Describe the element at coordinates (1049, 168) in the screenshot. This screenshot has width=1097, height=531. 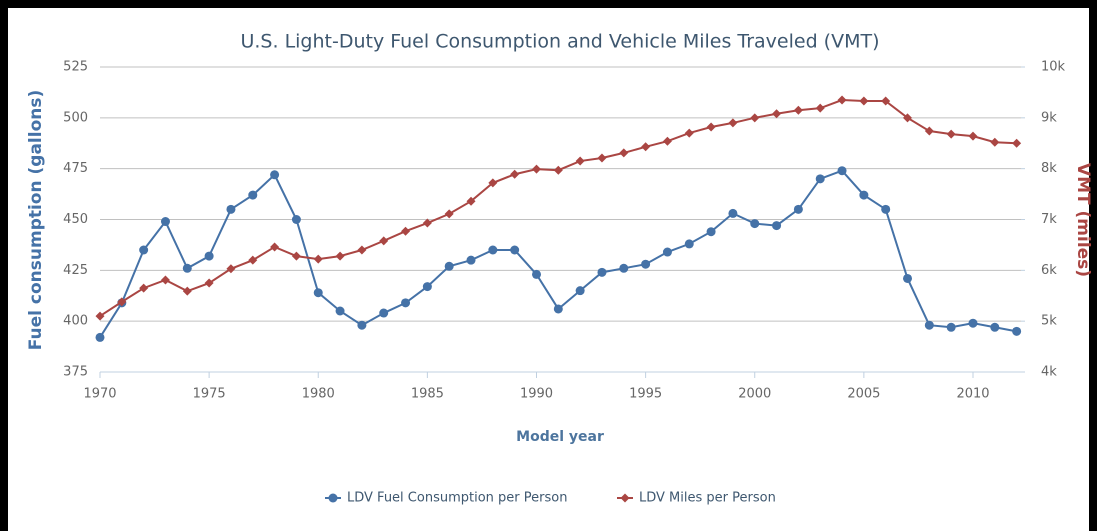
I see `y2-tick-label: 8k` at that location.